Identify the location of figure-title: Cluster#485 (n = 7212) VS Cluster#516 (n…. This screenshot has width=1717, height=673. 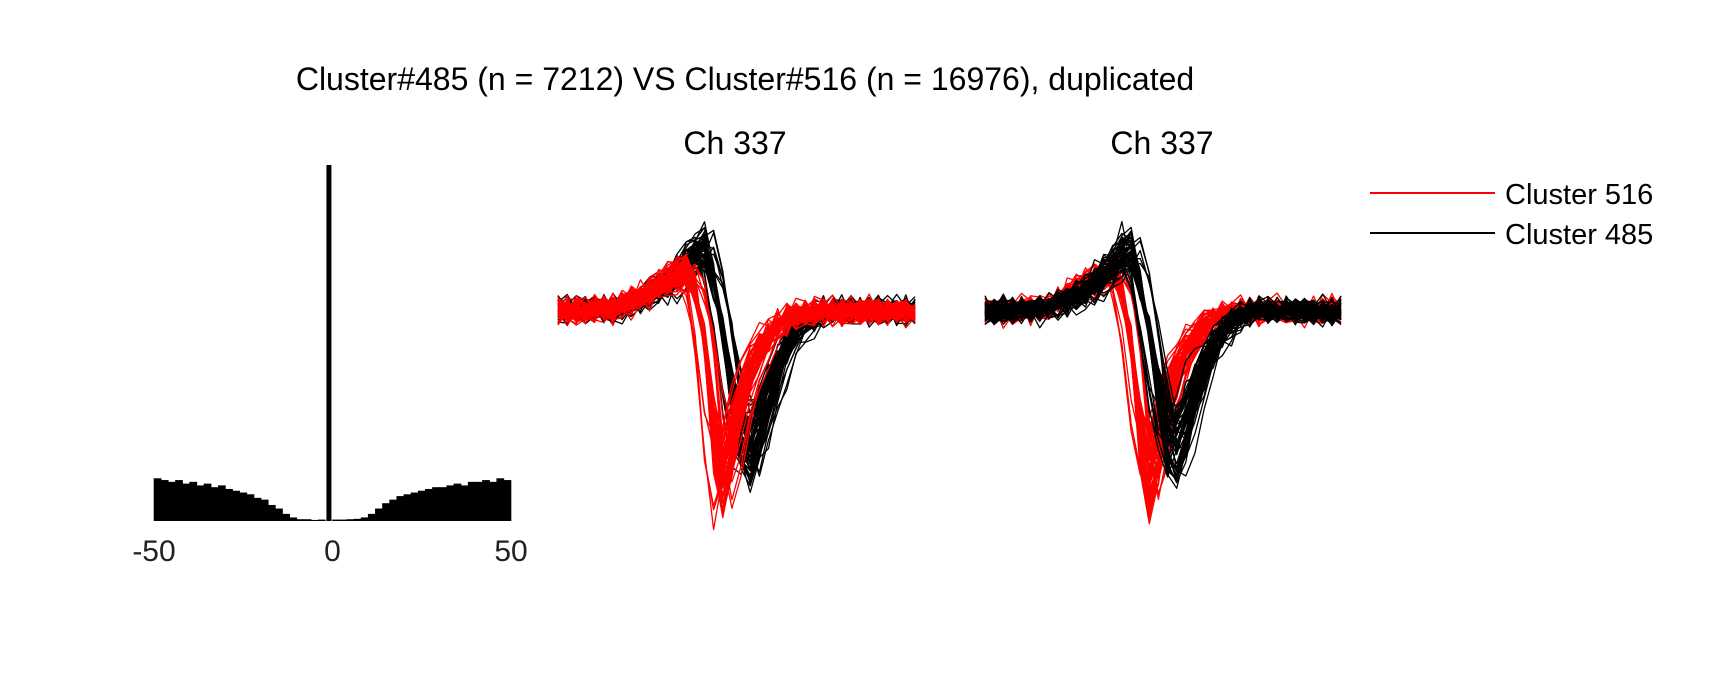
(745, 79).